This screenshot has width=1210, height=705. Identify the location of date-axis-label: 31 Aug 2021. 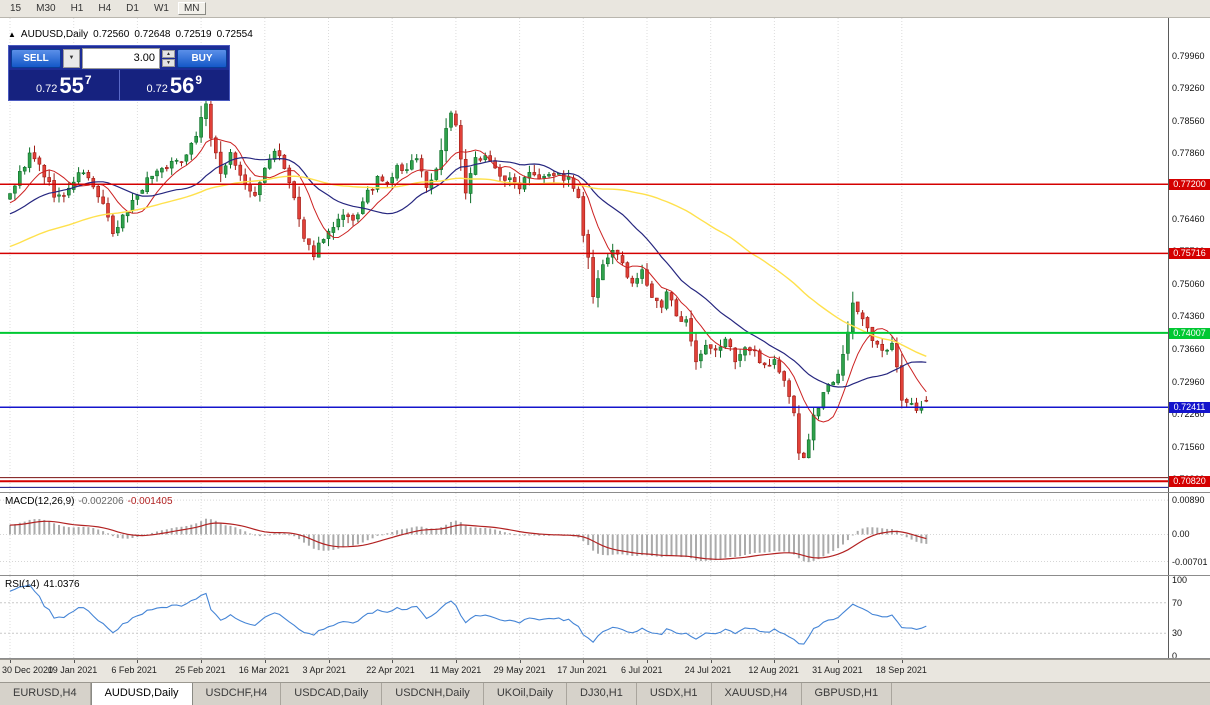
(837, 670).